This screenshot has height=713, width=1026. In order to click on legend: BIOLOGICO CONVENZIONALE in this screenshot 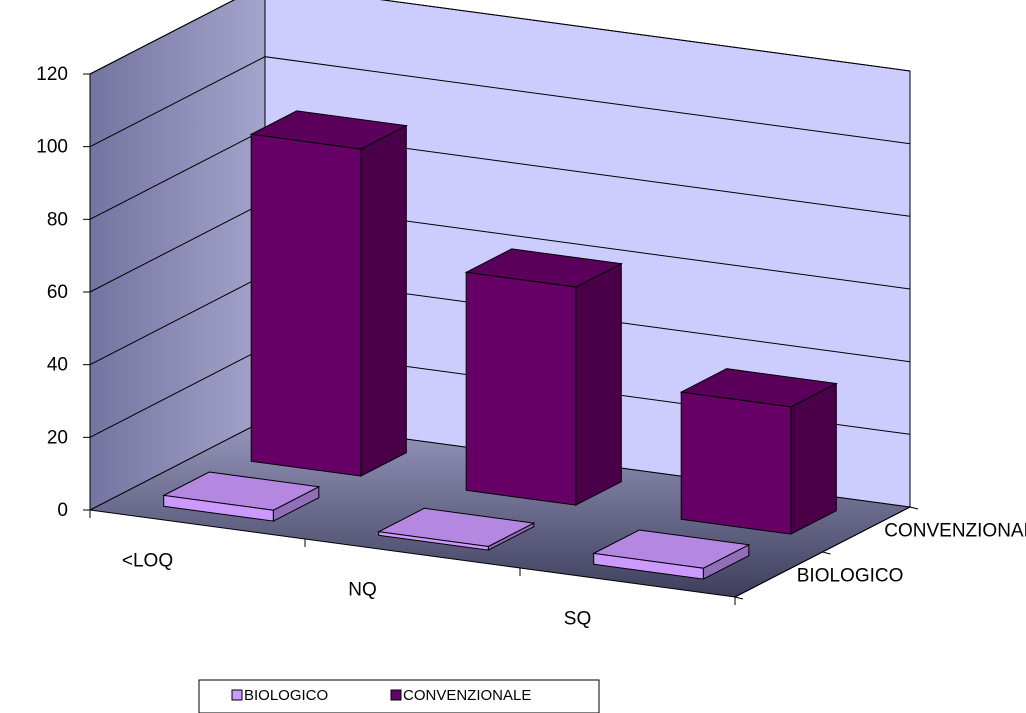, I will do `click(399, 696)`.